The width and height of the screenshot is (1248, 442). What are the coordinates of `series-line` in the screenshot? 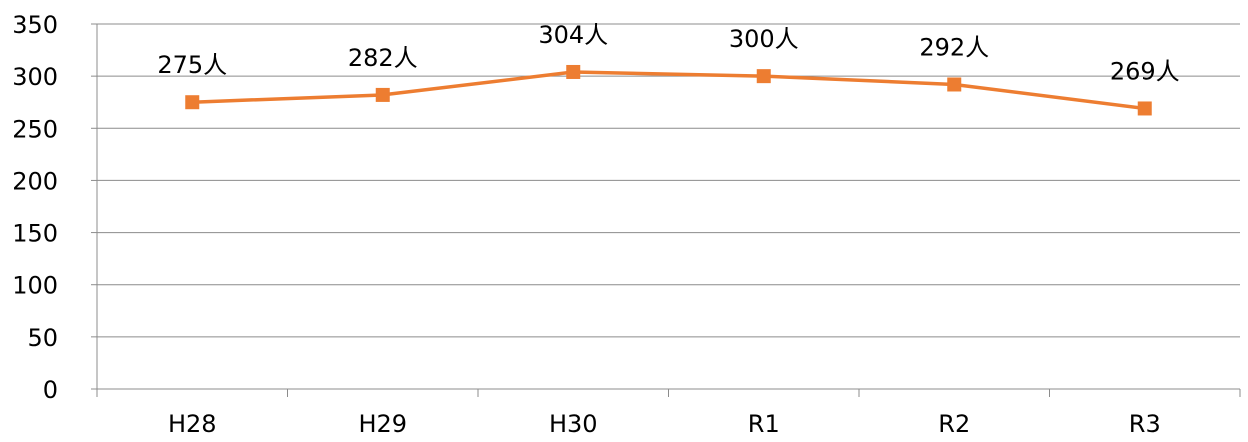 It's located at (668, 90).